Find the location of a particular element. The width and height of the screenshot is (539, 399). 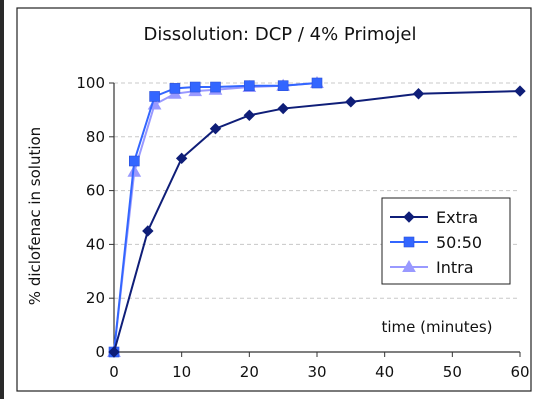

y-tick-label-2: 40 is located at coordinates (95, 244).